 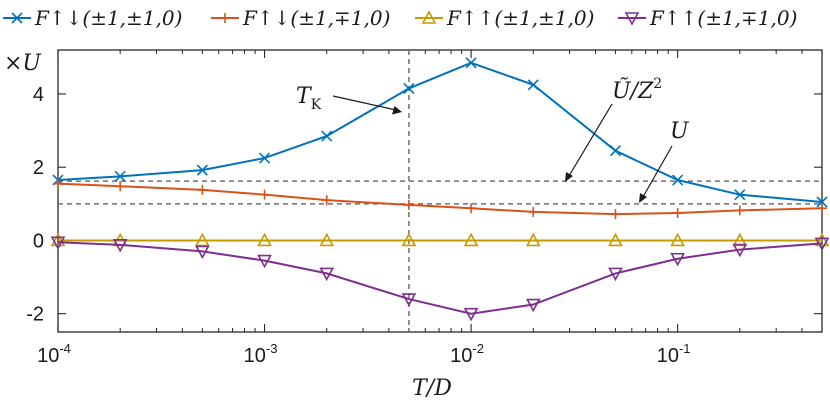 What do you see at coordinates (38, 241) in the screenshot?
I see `y-tick-label: 0` at bounding box center [38, 241].